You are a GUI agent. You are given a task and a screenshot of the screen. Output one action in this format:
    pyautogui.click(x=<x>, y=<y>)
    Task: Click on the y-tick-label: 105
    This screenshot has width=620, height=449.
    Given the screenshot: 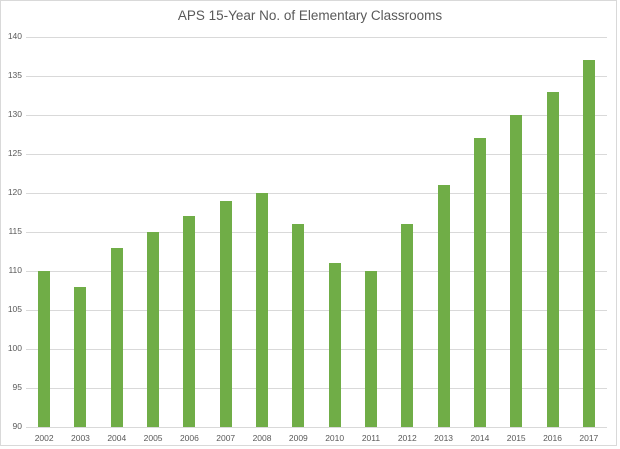 What is the action you would take?
    pyautogui.click(x=14, y=309)
    